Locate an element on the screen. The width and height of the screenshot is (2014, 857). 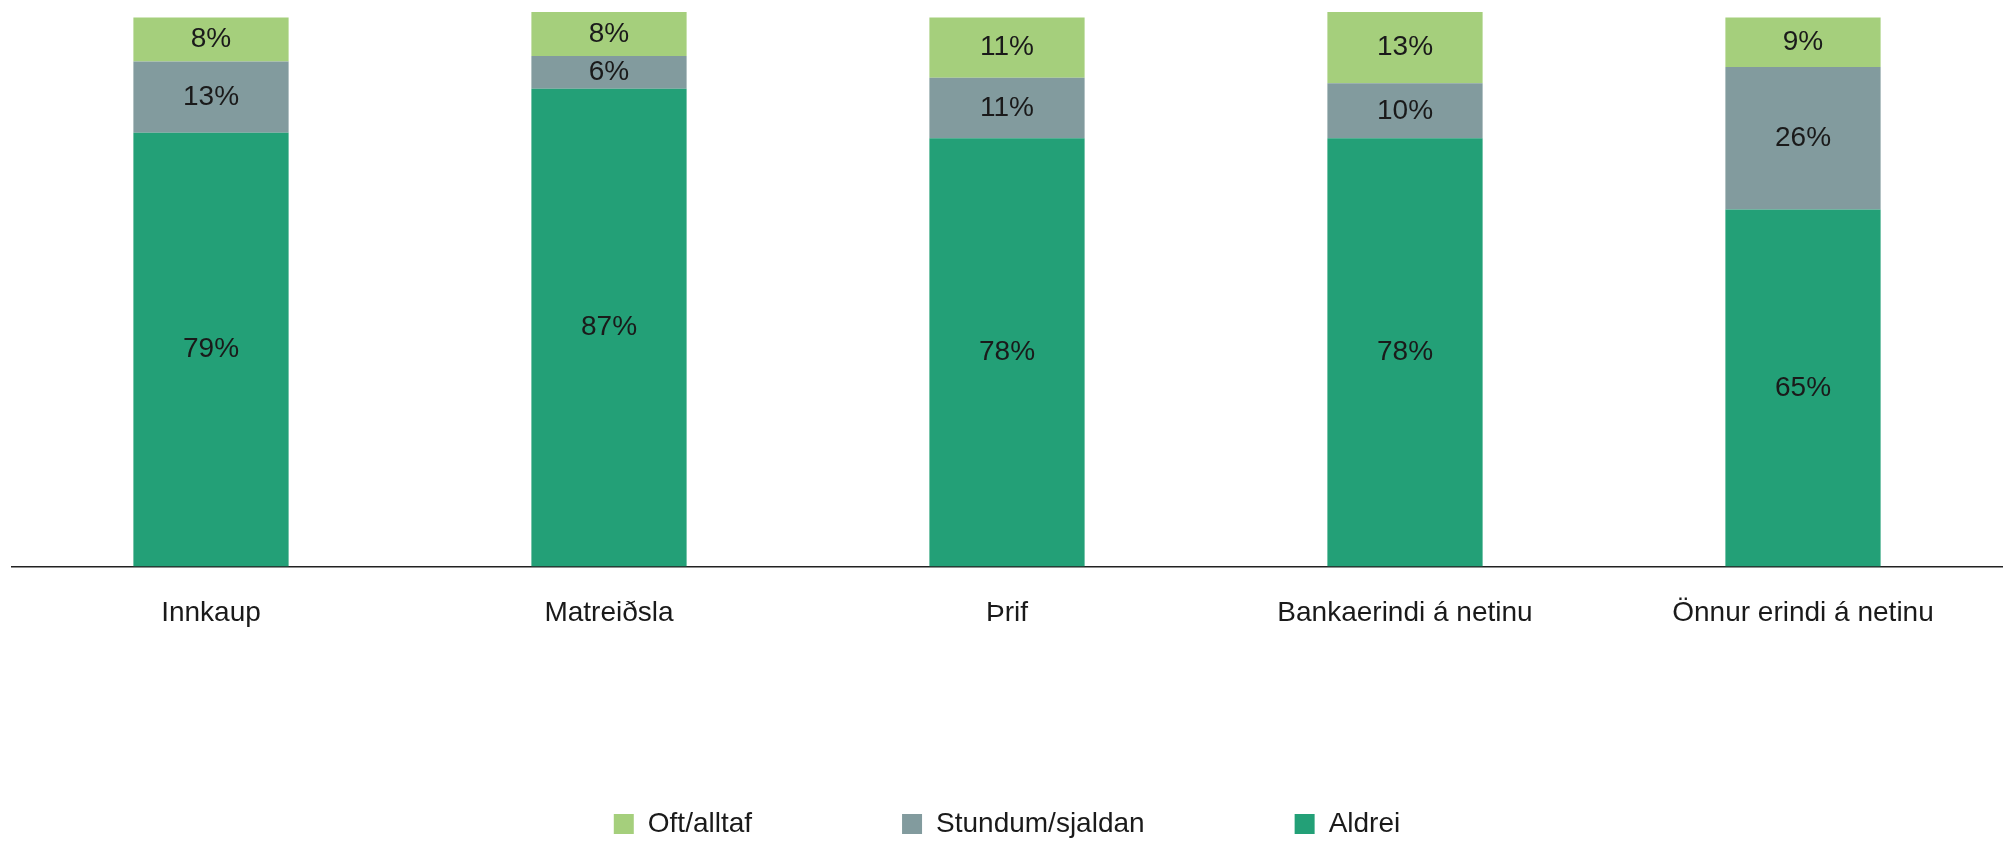
data-label: 6% is located at coordinates (609, 71).